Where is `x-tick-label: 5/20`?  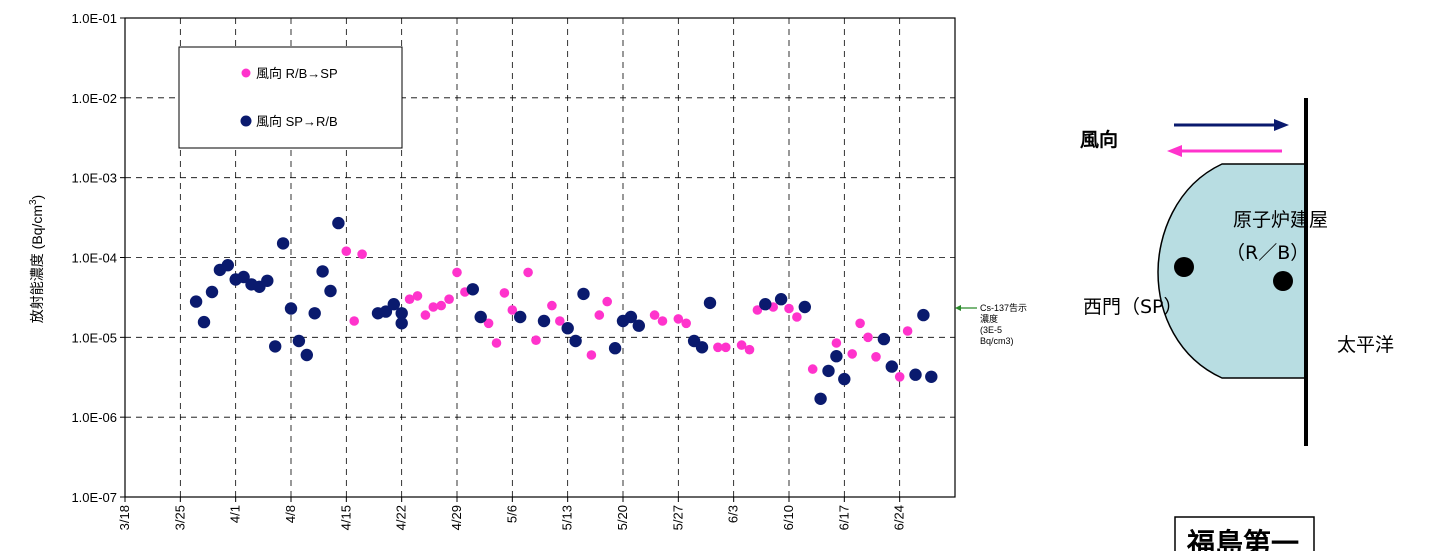 x-tick-label: 5/20 is located at coordinates (622, 517).